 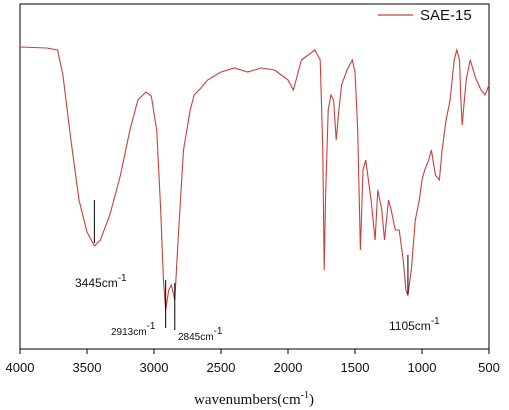 I want to click on annotation-label: 2913cm-1, so click(x=133, y=329).